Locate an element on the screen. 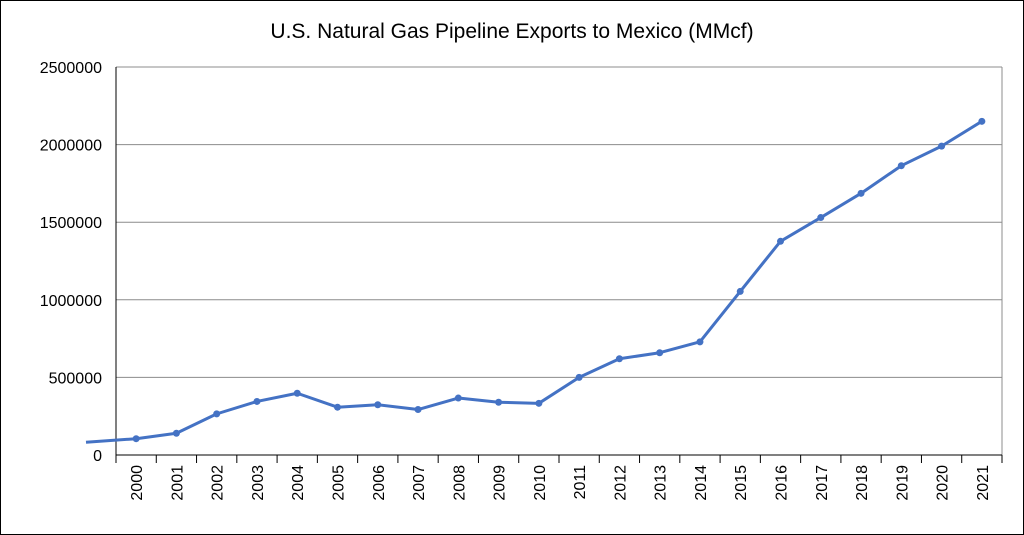 This screenshot has width=1024, height=535. x-tick-label: 2000 is located at coordinates (137, 483).